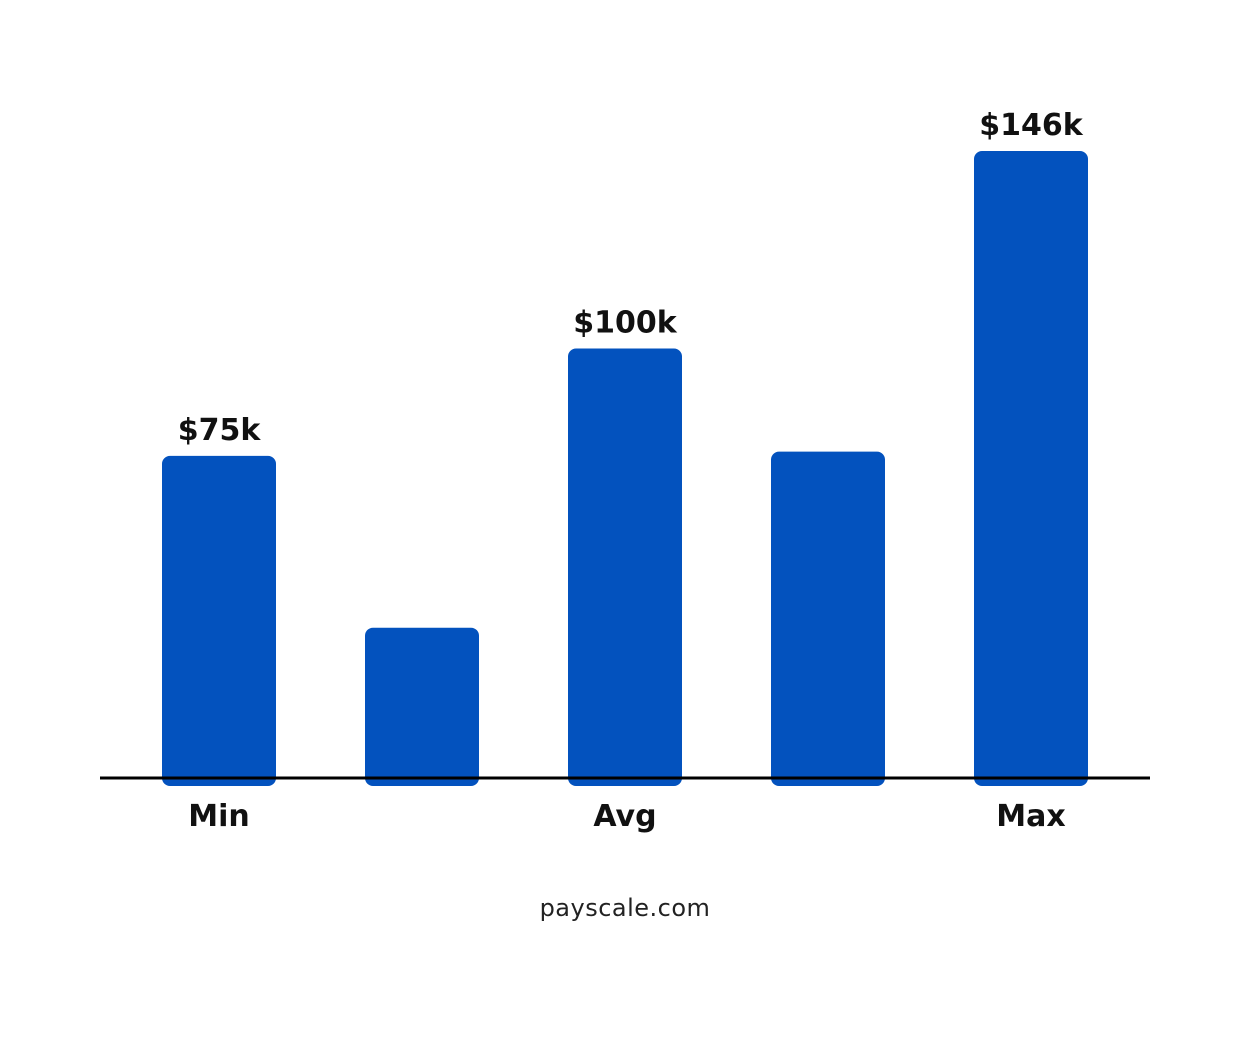  I want to click on category-label-avg: Avg, so click(624, 816).